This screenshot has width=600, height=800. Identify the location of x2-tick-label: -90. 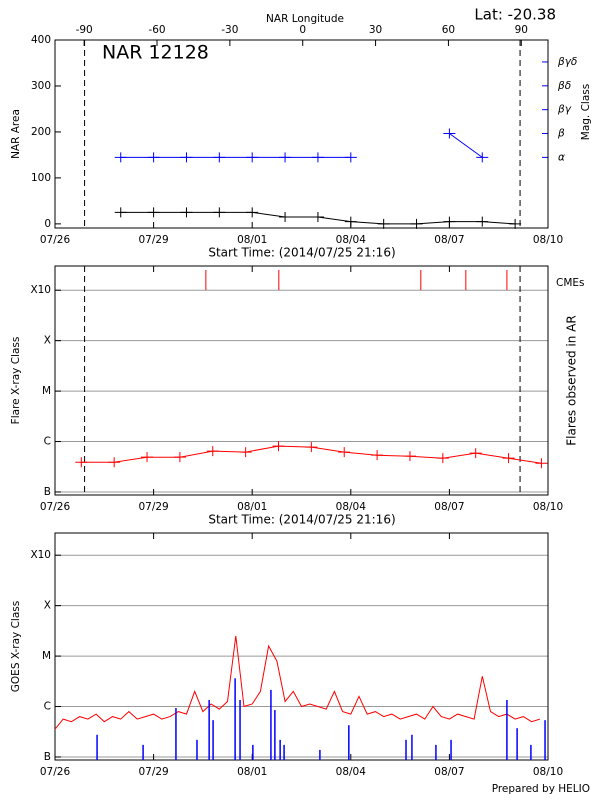
(84, 30).